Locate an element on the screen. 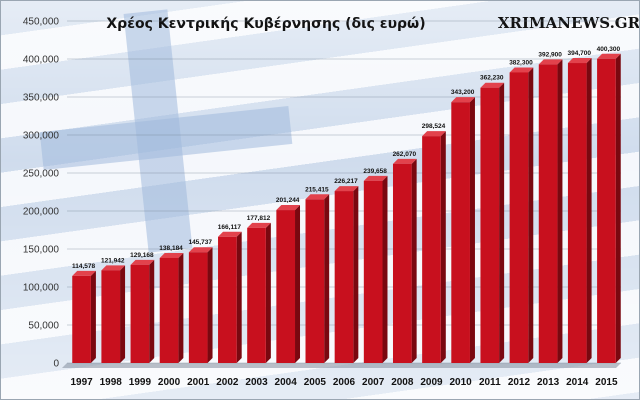 This screenshot has height=400, width=640. chart-title: Χρέος Κεντρικής Κυβέρνησης (δις ευρώ) is located at coordinates (265, 24).